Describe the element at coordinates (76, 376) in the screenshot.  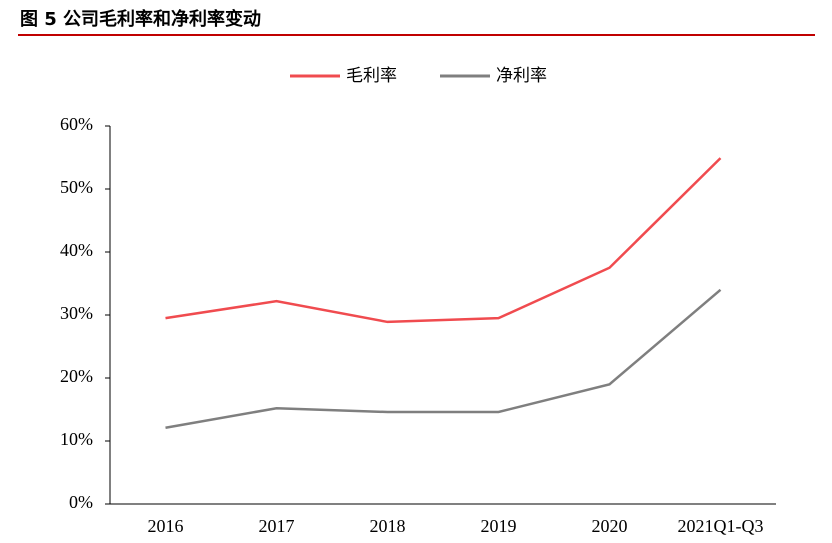
I see `y-tick-label: 20%` at that location.